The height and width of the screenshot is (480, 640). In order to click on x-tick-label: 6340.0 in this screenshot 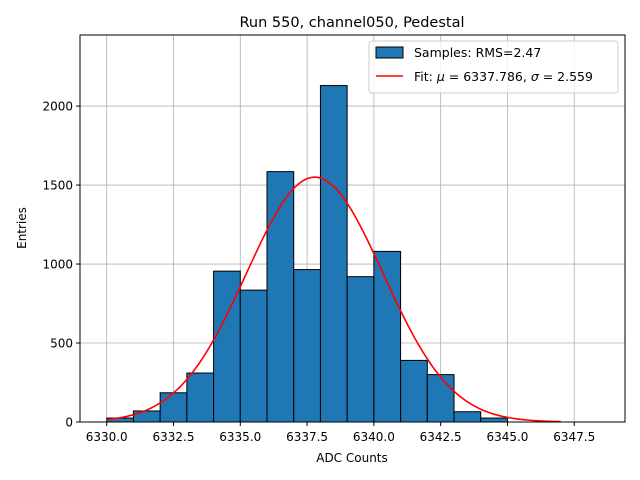, I will do `click(374, 437)`.